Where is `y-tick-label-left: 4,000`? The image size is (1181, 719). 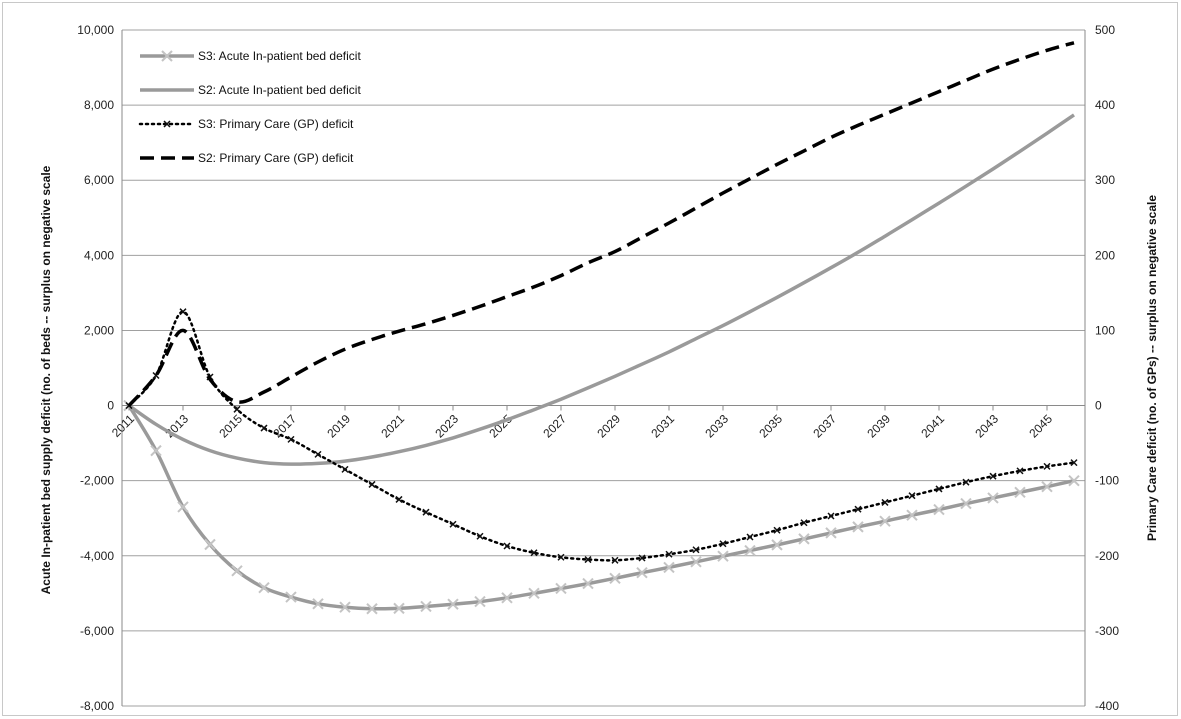
y-tick-label-left: 4,000 is located at coordinates (99, 255).